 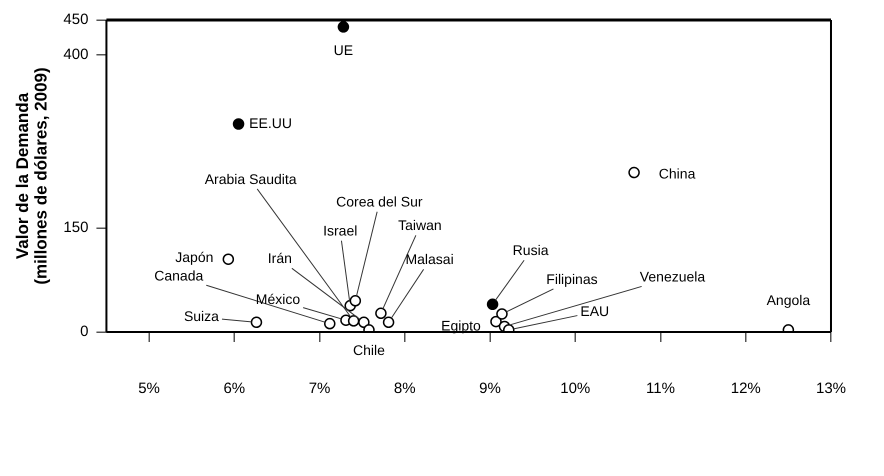 What do you see at coordinates (194, 257) in the screenshot?
I see `annotation: Japón` at bounding box center [194, 257].